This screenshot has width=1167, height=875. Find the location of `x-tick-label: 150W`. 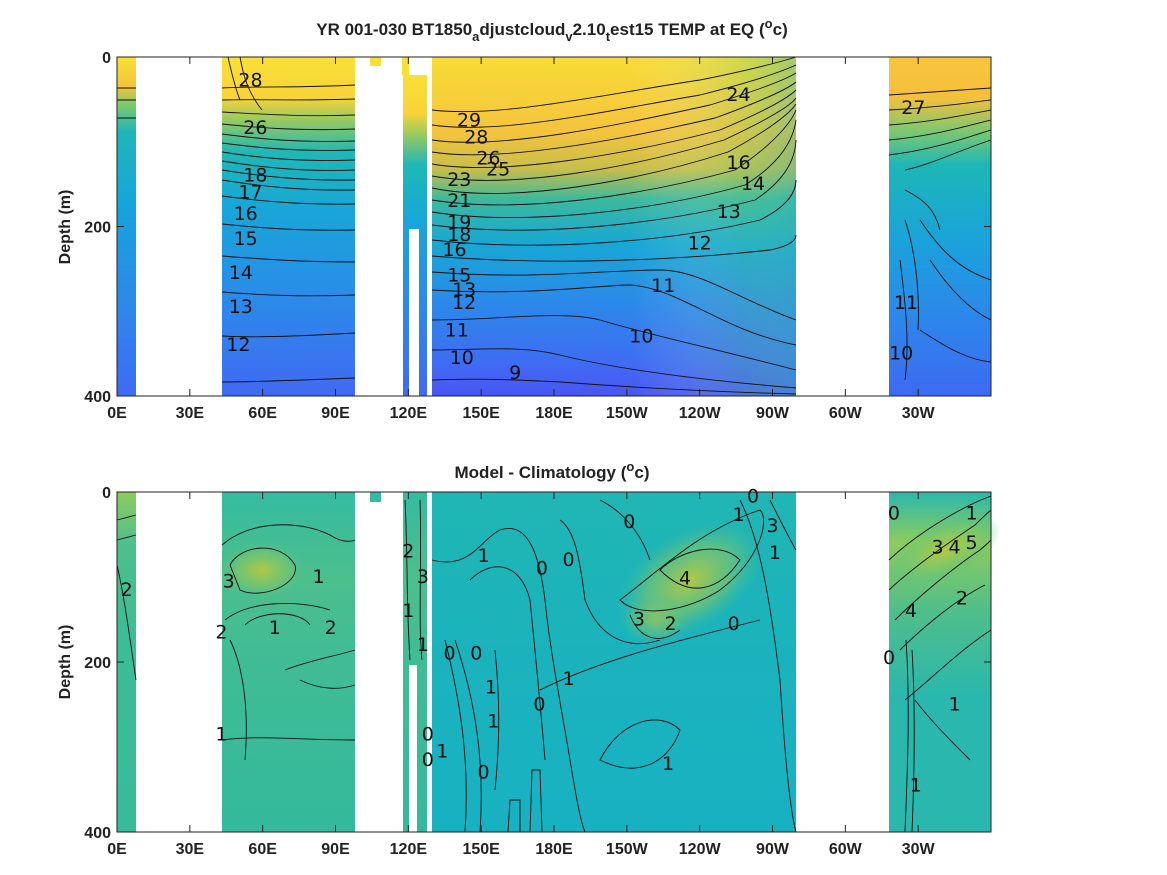

x-tick-label: 150W is located at coordinates (627, 413).